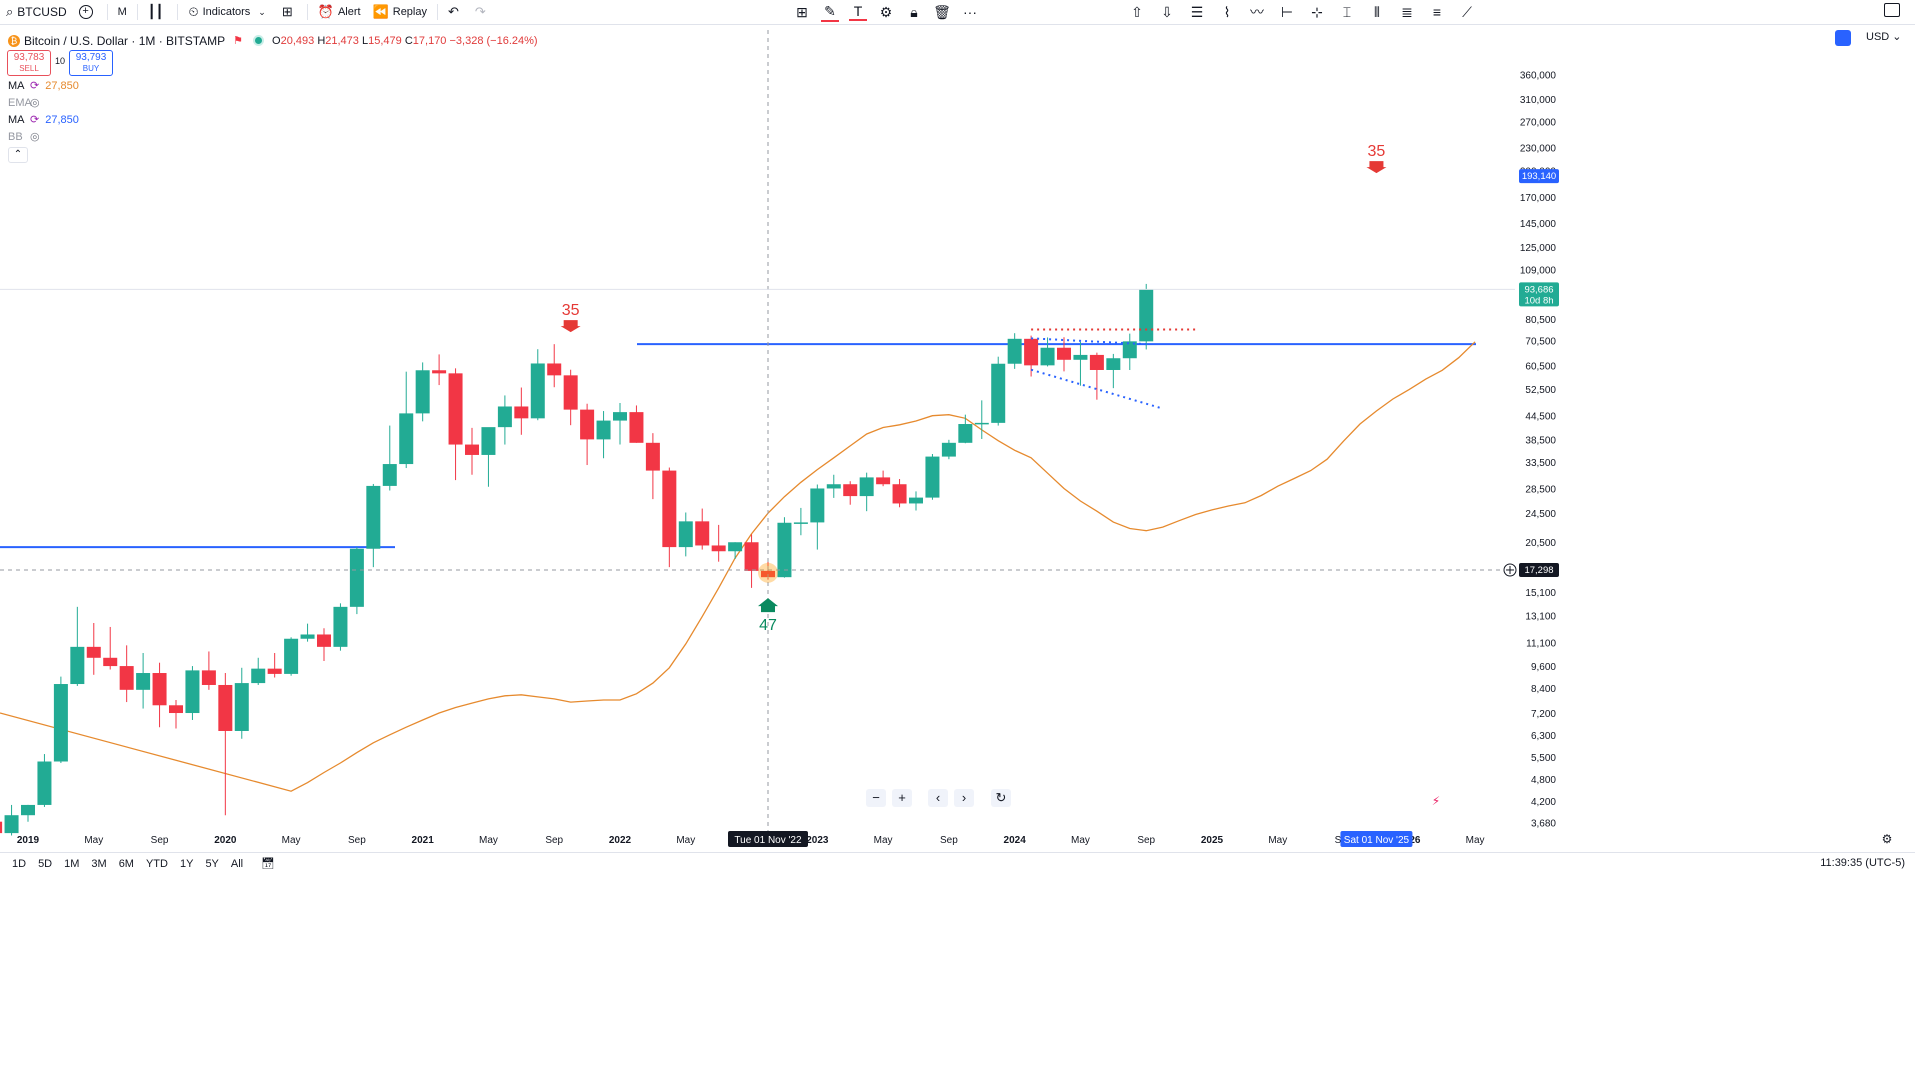  What do you see at coordinates (43, 86) in the screenshot?
I see `indicator-ma-1: MA ⟳ 27,850` at bounding box center [43, 86].